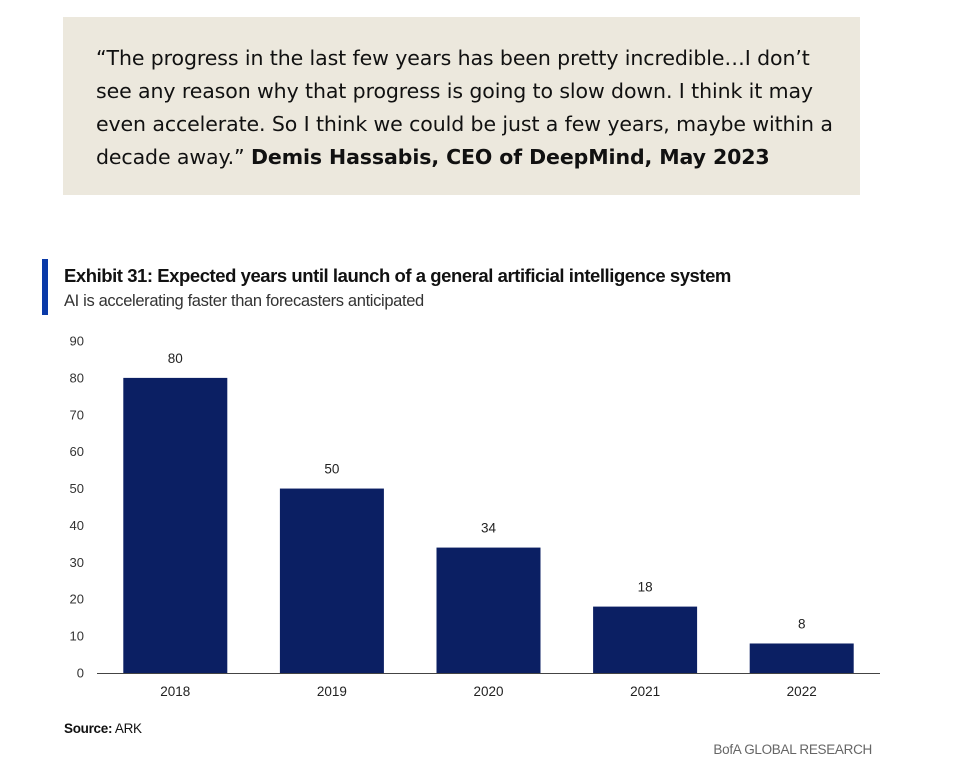 This screenshot has height=779, width=968. Describe the element at coordinates (77, 488) in the screenshot. I see `y-tick-label: 50` at that location.